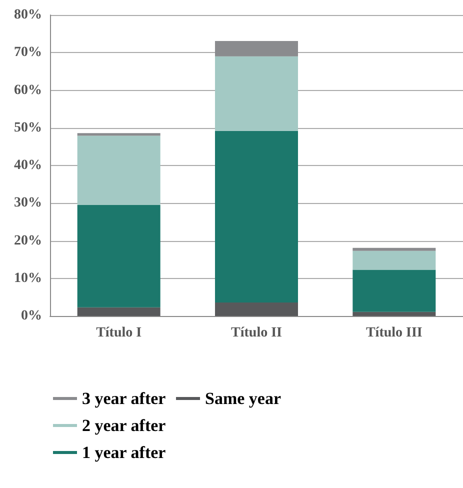 Image resolution: width=463 pixels, height=488 pixels. What do you see at coordinates (28, 203) in the screenshot?
I see `y-tick-label: 30%` at bounding box center [28, 203].